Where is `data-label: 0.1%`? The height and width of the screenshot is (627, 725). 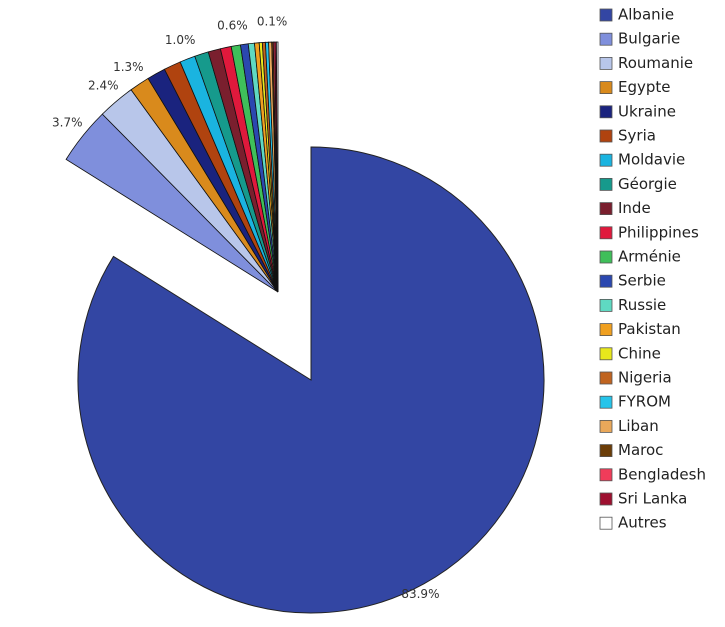
data-label: 0.1% is located at coordinates (272, 22).